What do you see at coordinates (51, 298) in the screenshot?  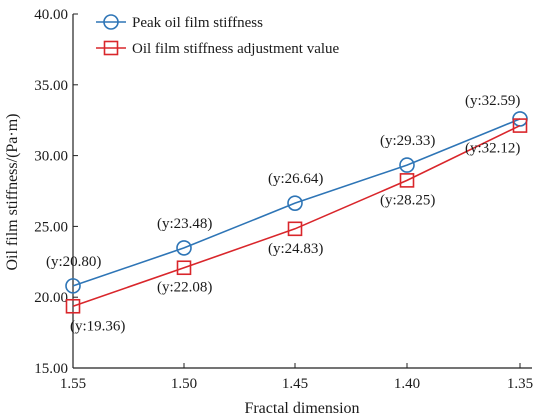 I see `y-tick-label: 20.00` at bounding box center [51, 298].